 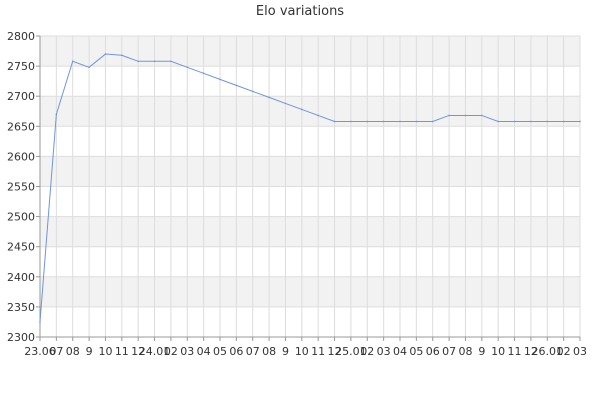 What do you see at coordinates (21, 187) in the screenshot?
I see `y-tick-label: 2550` at bounding box center [21, 187].